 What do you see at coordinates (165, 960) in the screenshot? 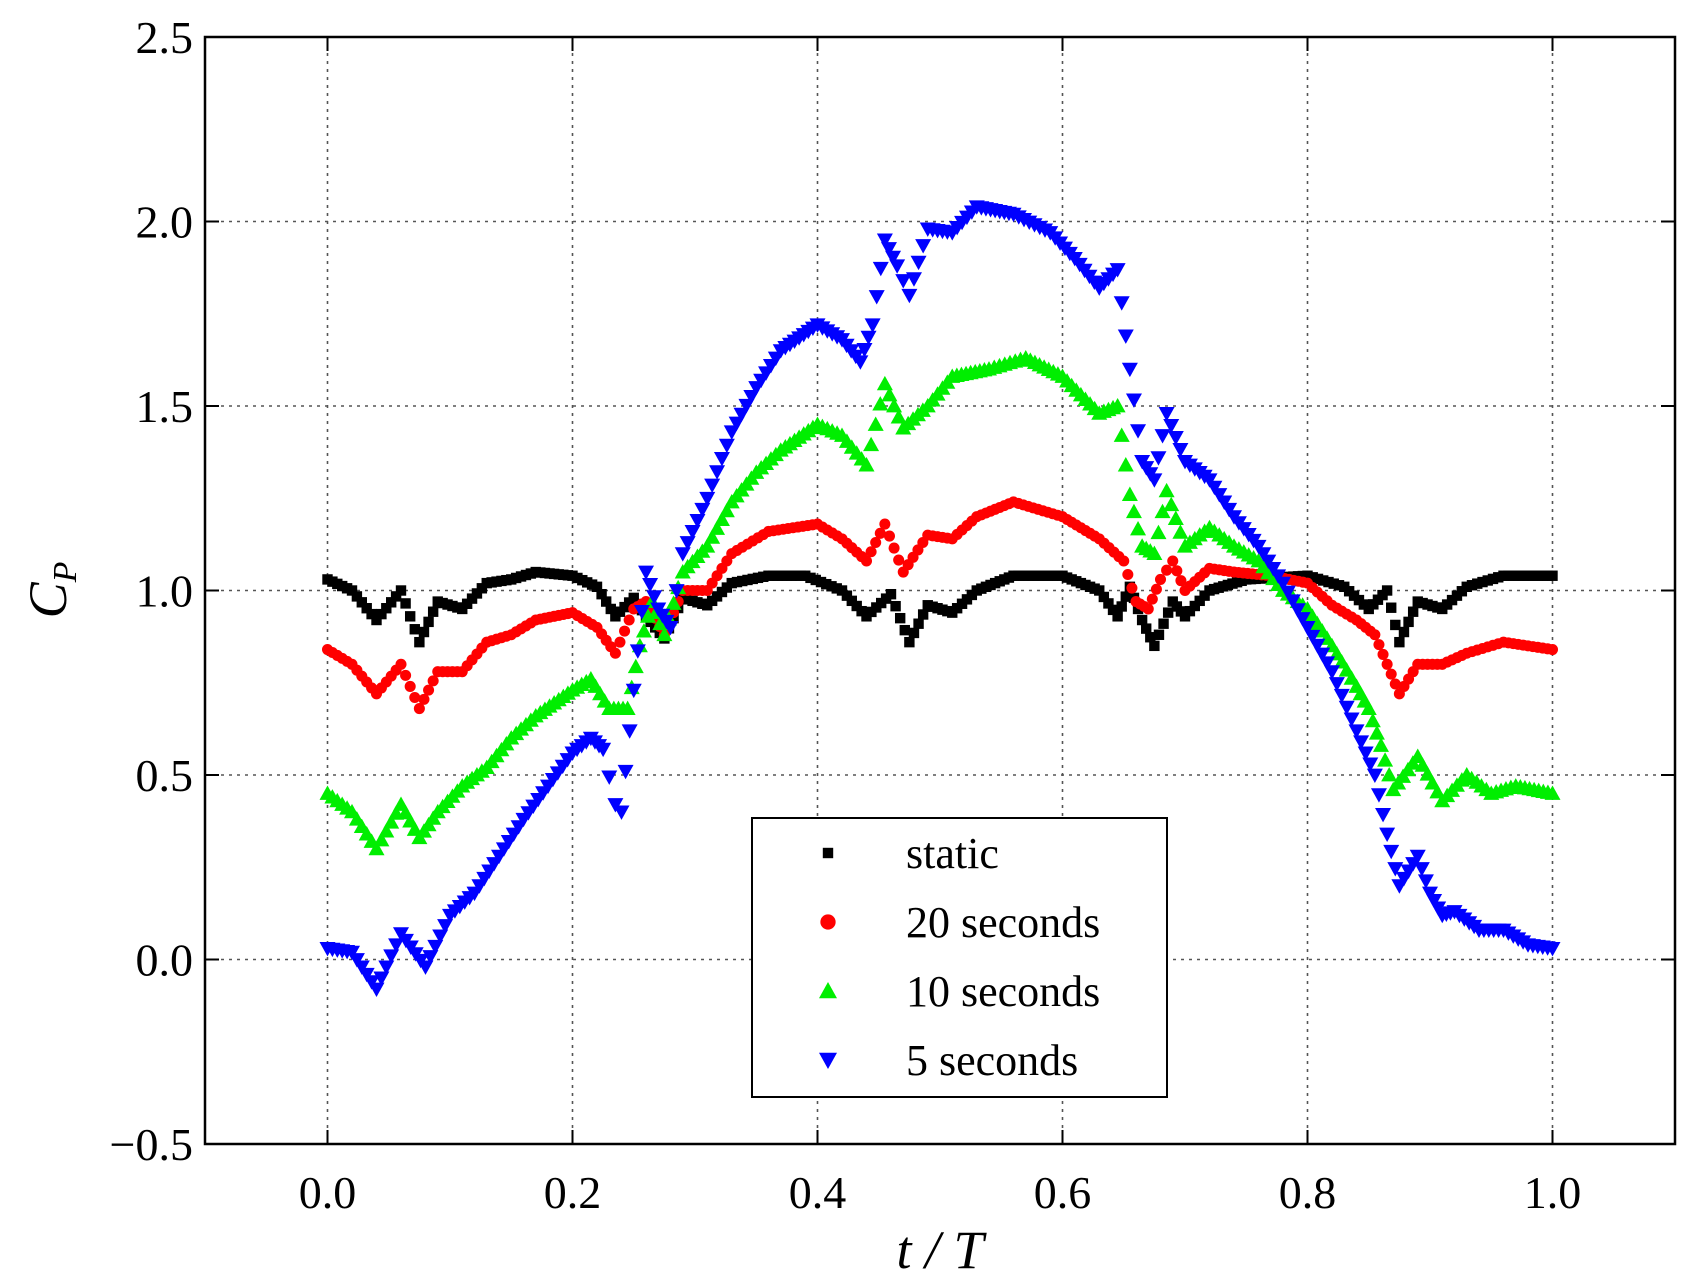
I see `y-tick-label: 0.0` at bounding box center [165, 960].